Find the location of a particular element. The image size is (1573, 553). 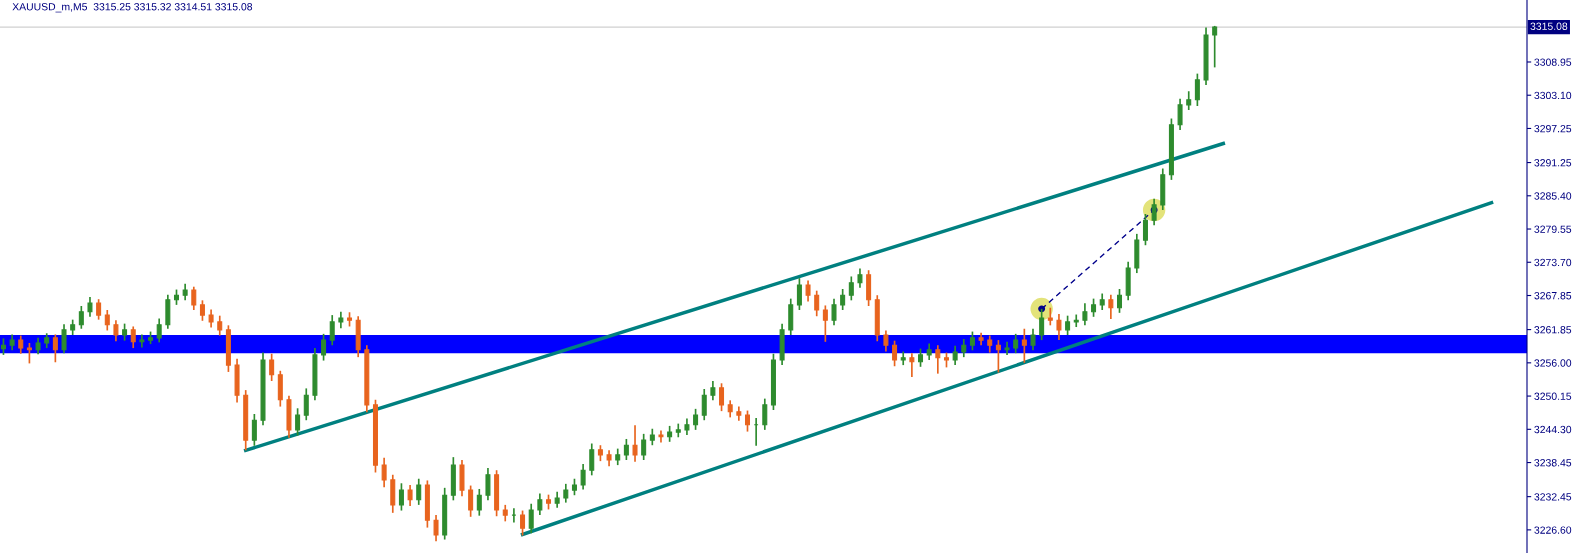

y-tick-label: 3232.45 is located at coordinates (1553, 497).